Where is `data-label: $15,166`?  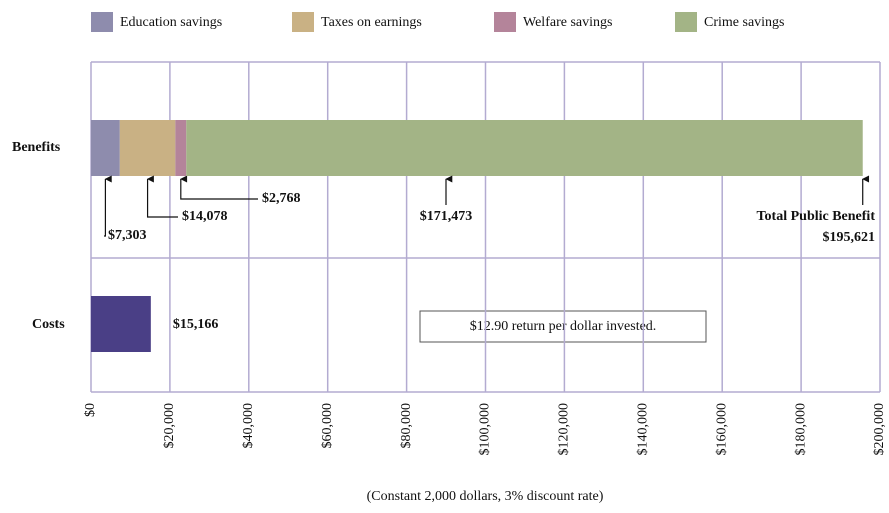
data-label: $15,166 is located at coordinates (196, 324).